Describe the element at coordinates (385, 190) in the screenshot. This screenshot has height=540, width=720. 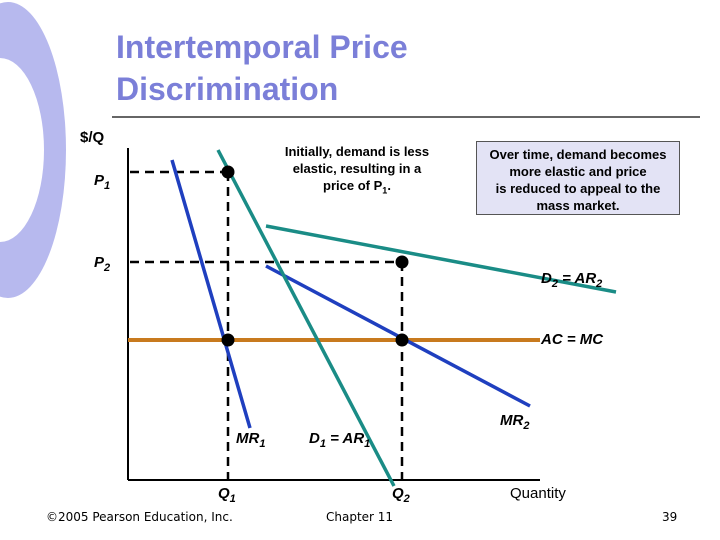
I see `initial-demand-callout-subscript: 1` at that location.